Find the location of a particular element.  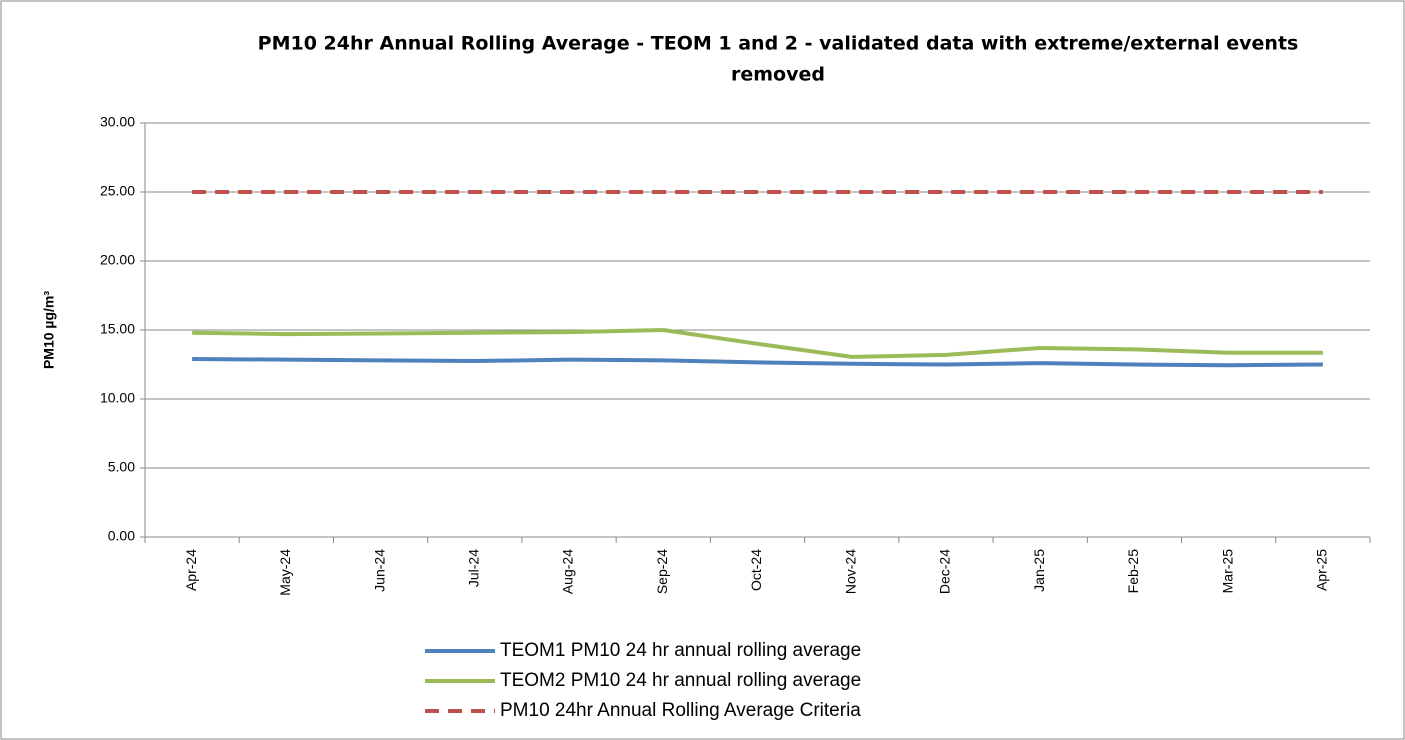

y-tick-label: 10.00 is located at coordinates (117, 398).